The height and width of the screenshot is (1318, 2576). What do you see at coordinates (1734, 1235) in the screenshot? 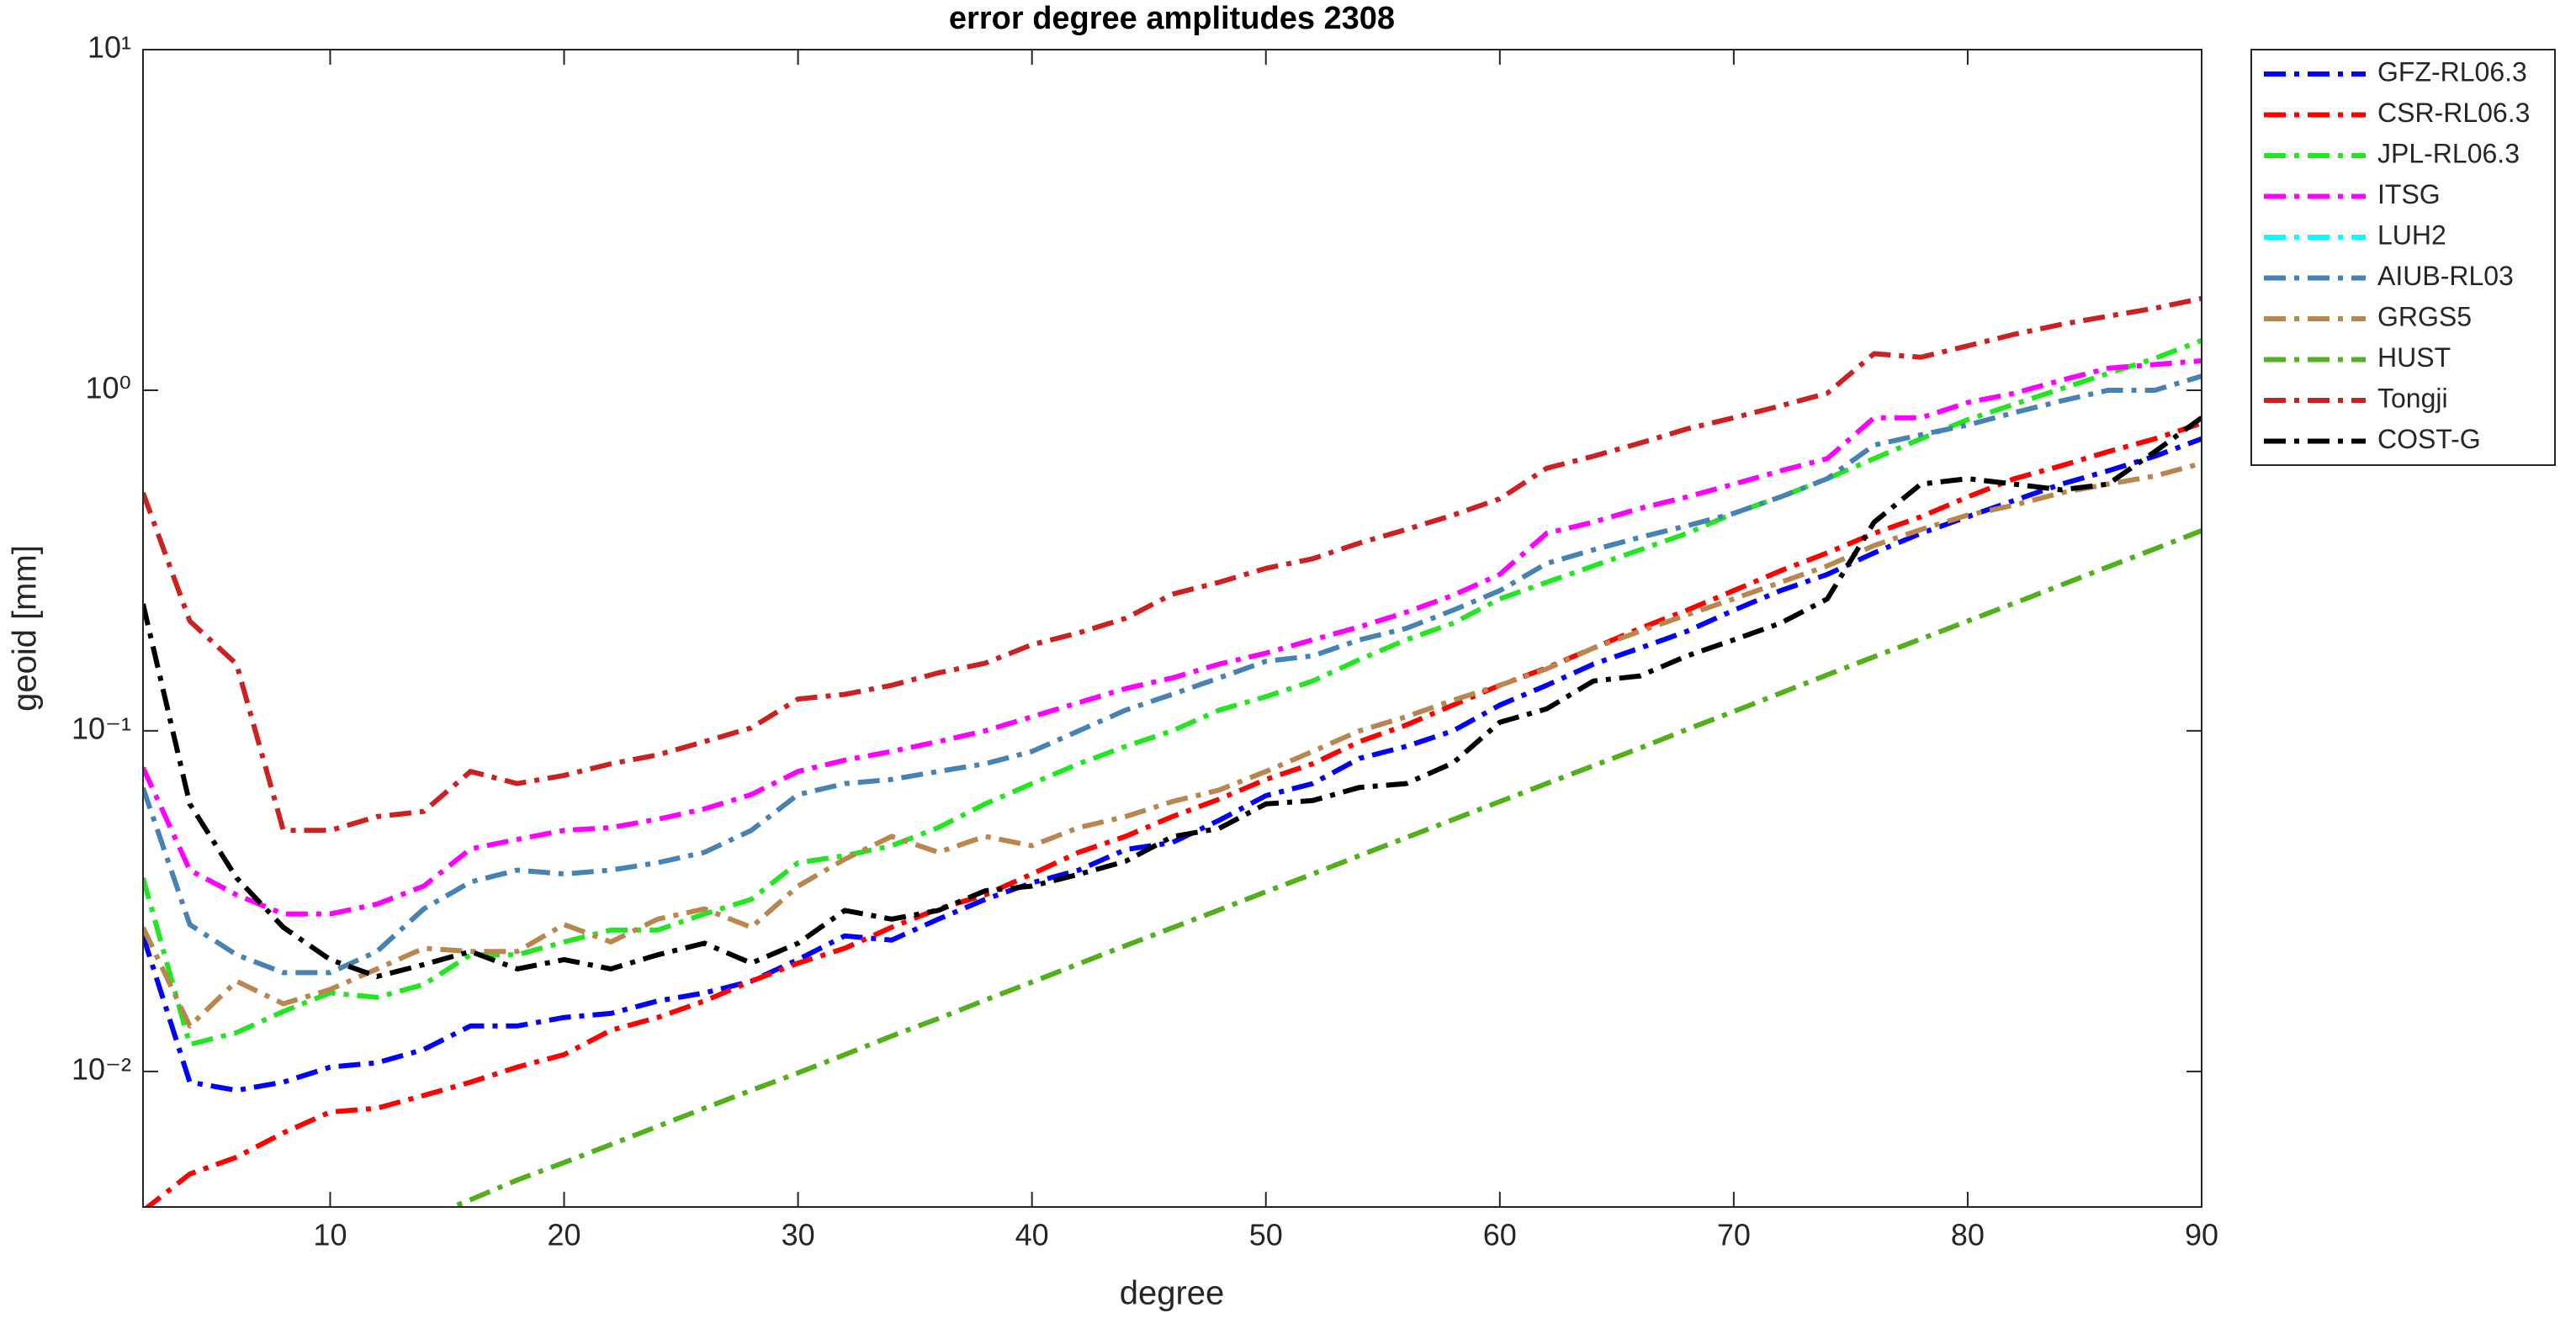
I see `x-tick-label: 70` at bounding box center [1734, 1235].